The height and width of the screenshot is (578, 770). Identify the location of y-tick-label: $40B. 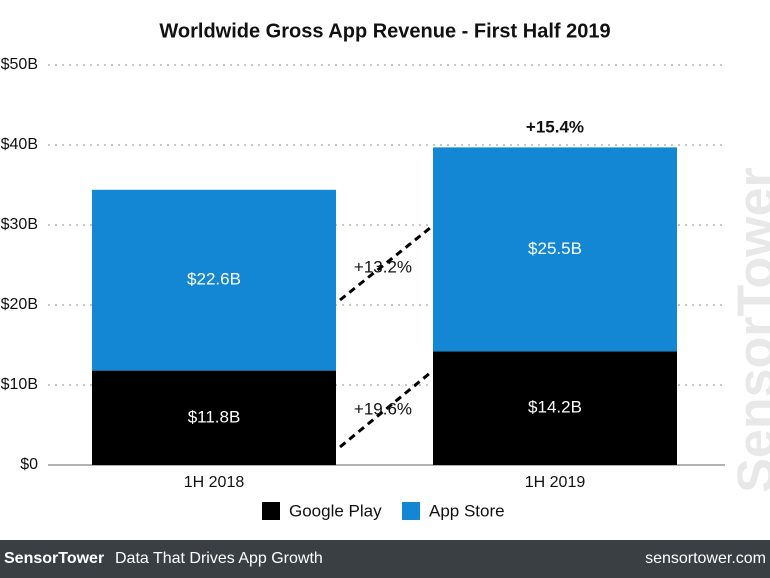
(19, 144).